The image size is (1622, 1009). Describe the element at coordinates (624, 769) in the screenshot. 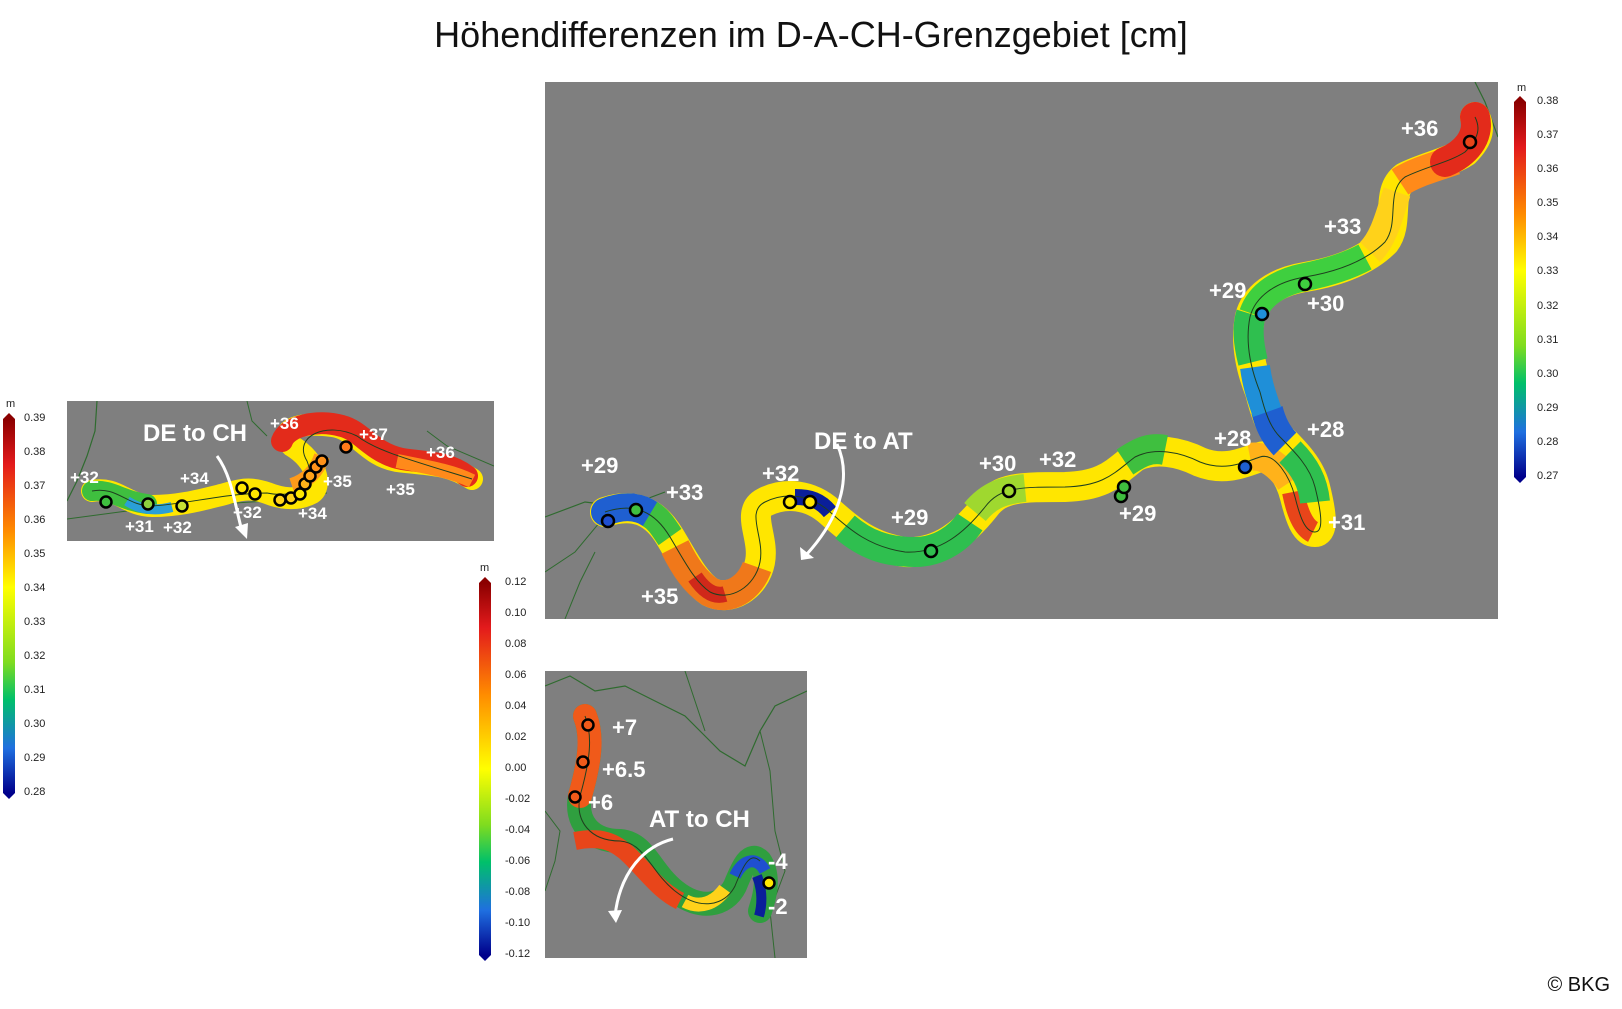

I see `value-label: +6.5` at that location.